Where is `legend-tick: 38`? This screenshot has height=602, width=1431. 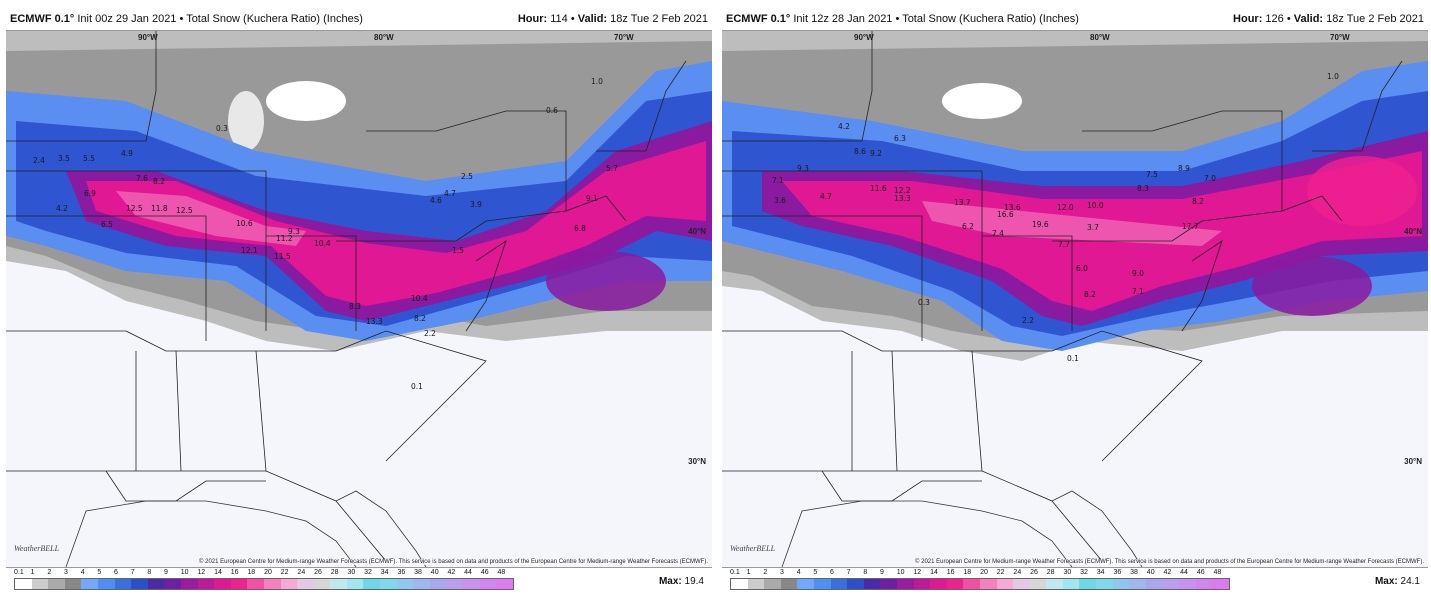 legend-tick: 38 is located at coordinates (1134, 572).